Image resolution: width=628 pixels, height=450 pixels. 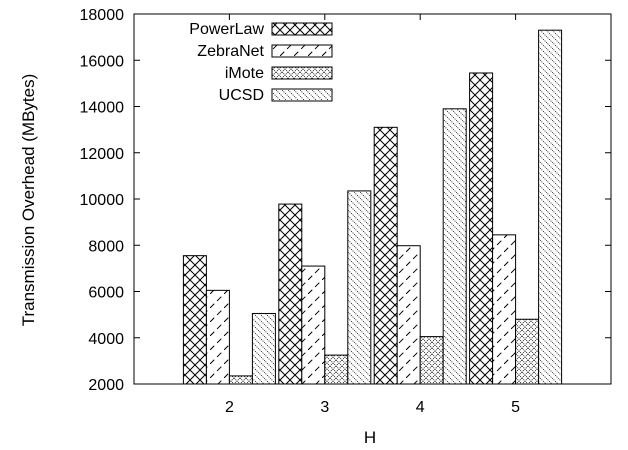 I want to click on bar-imote-h3, so click(x=336, y=369).